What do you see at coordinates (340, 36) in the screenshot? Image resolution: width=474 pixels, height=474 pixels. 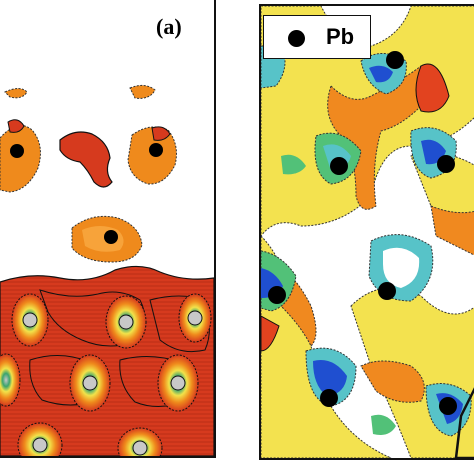 I see `legend-label: Pb` at bounding box center [340, 36].